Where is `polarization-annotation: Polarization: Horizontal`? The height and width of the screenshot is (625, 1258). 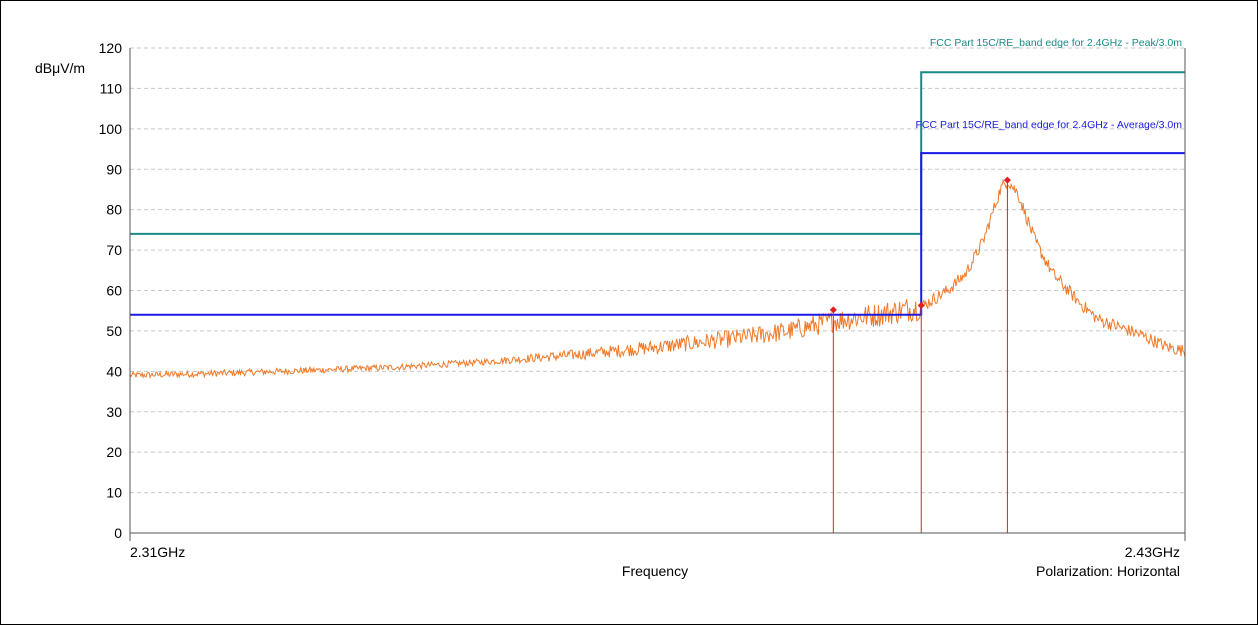
polarization-annotation: Polarization: Horizontal is located at coordinates (1108, 571).